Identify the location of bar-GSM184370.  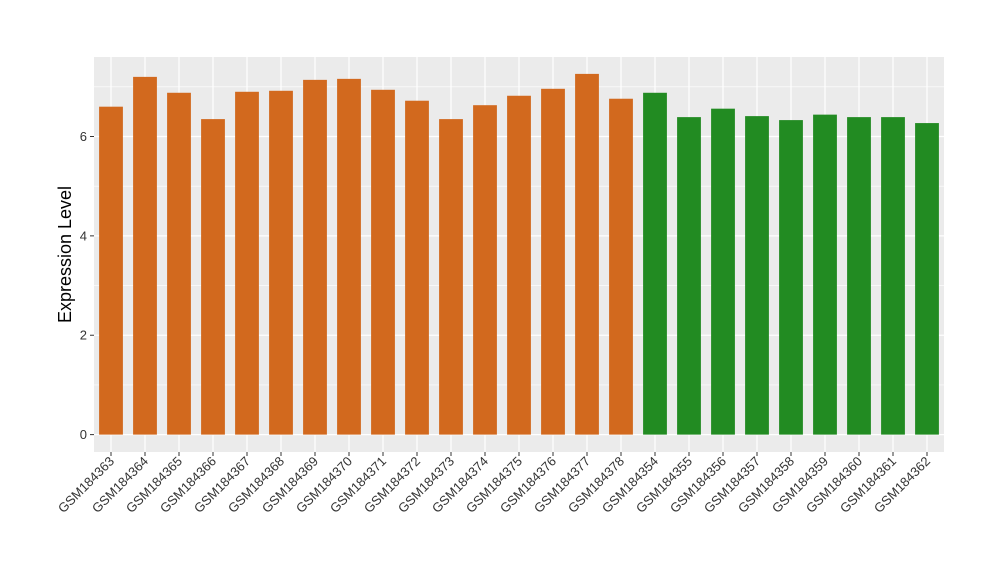
(349, 256).